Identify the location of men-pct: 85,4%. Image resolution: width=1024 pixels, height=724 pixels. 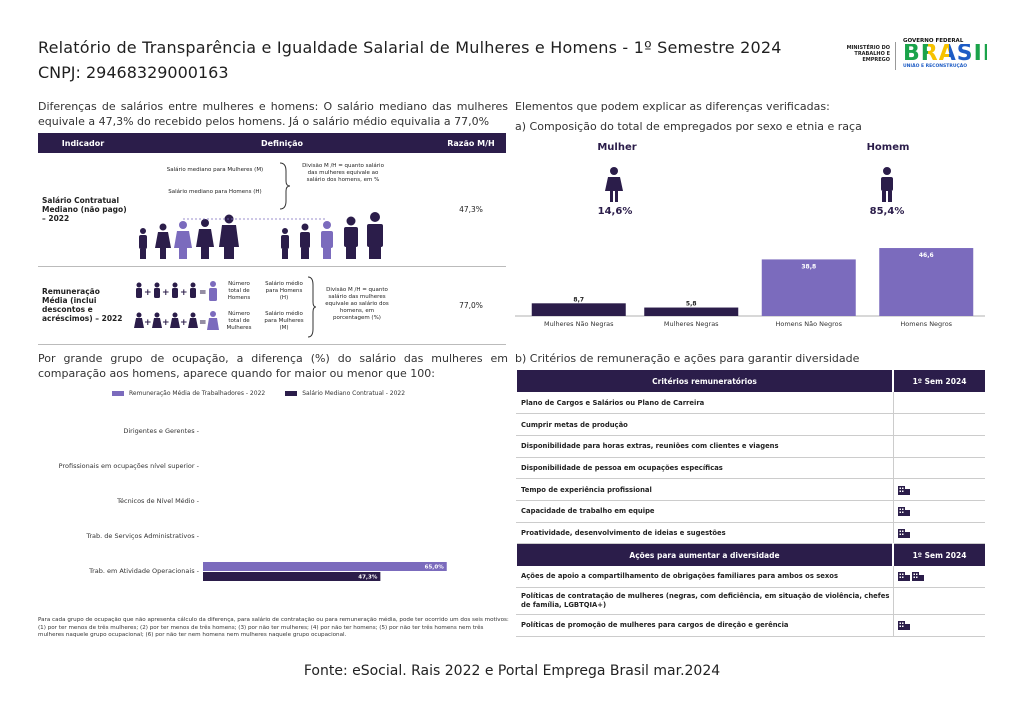
(887, 211).